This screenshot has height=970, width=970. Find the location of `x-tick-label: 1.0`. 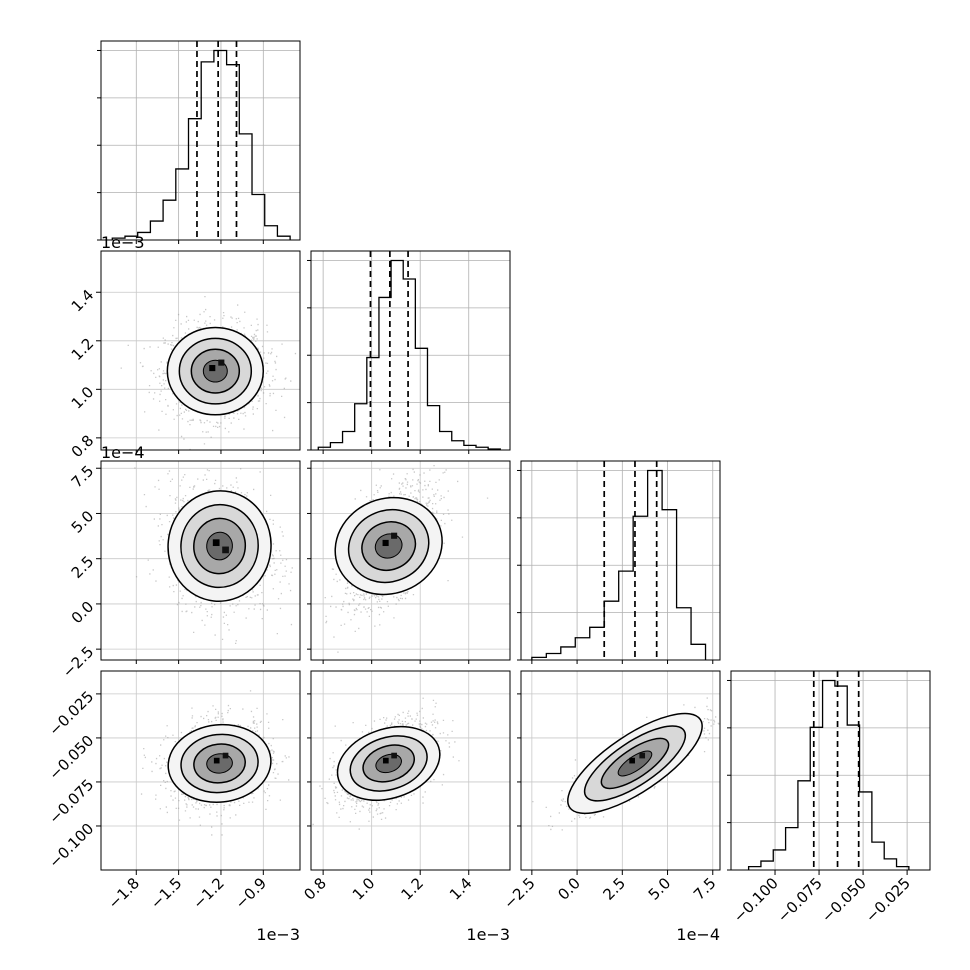

x-tick-label: 1.0 is located at coordinates (364, 889).